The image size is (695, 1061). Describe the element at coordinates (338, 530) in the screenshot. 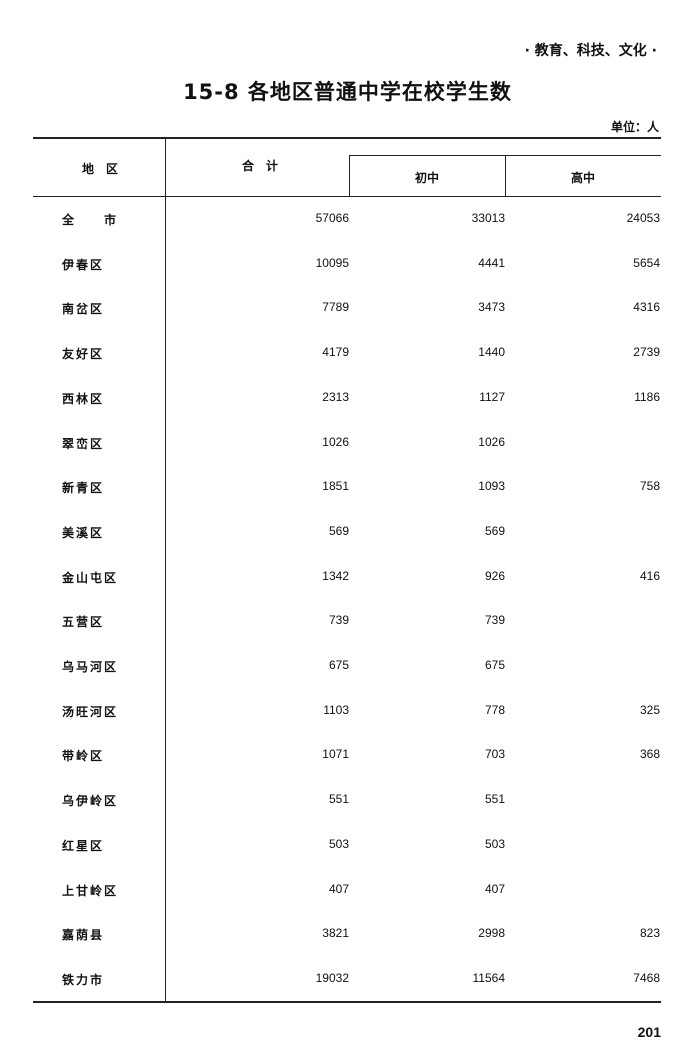

I see `total-cell: 569` at that location.